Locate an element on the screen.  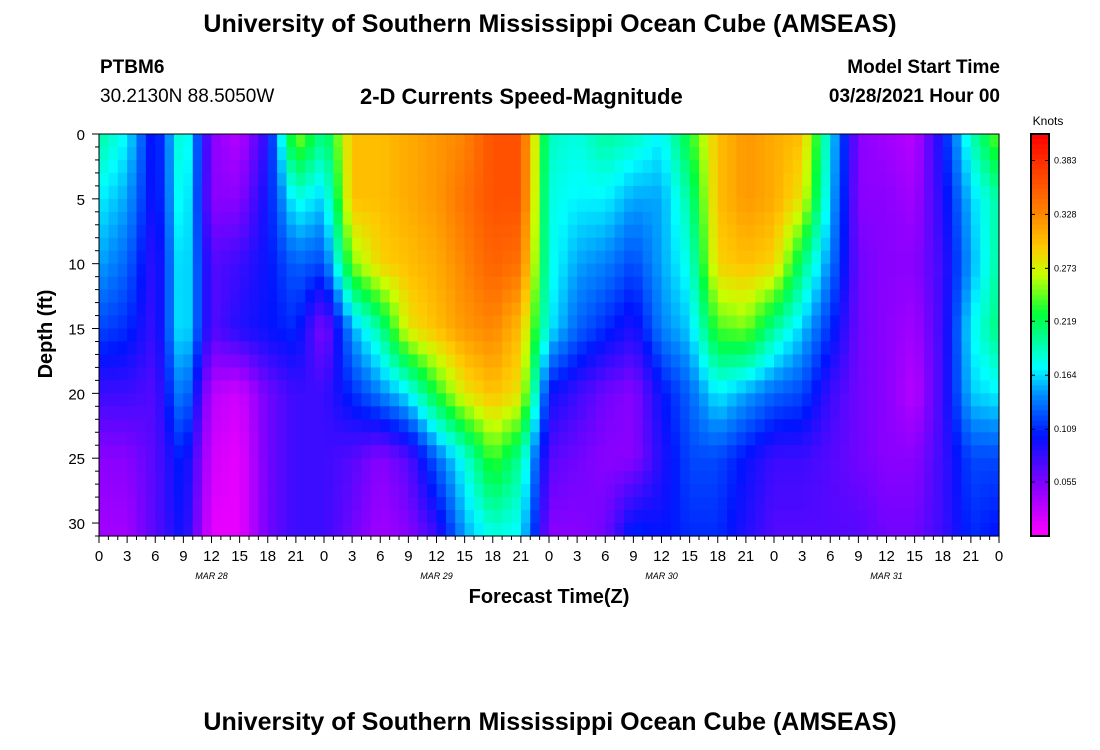
y-axis-label: Depth (ft) is located at coordinates (46, 334).